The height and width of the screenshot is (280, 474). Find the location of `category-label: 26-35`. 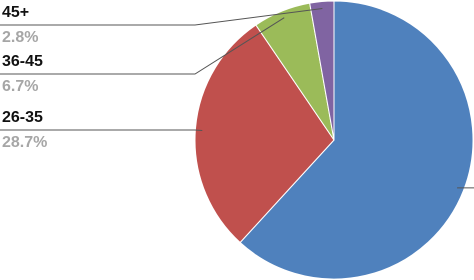

category-label: 26-35 is located at coordinates (22, 117).